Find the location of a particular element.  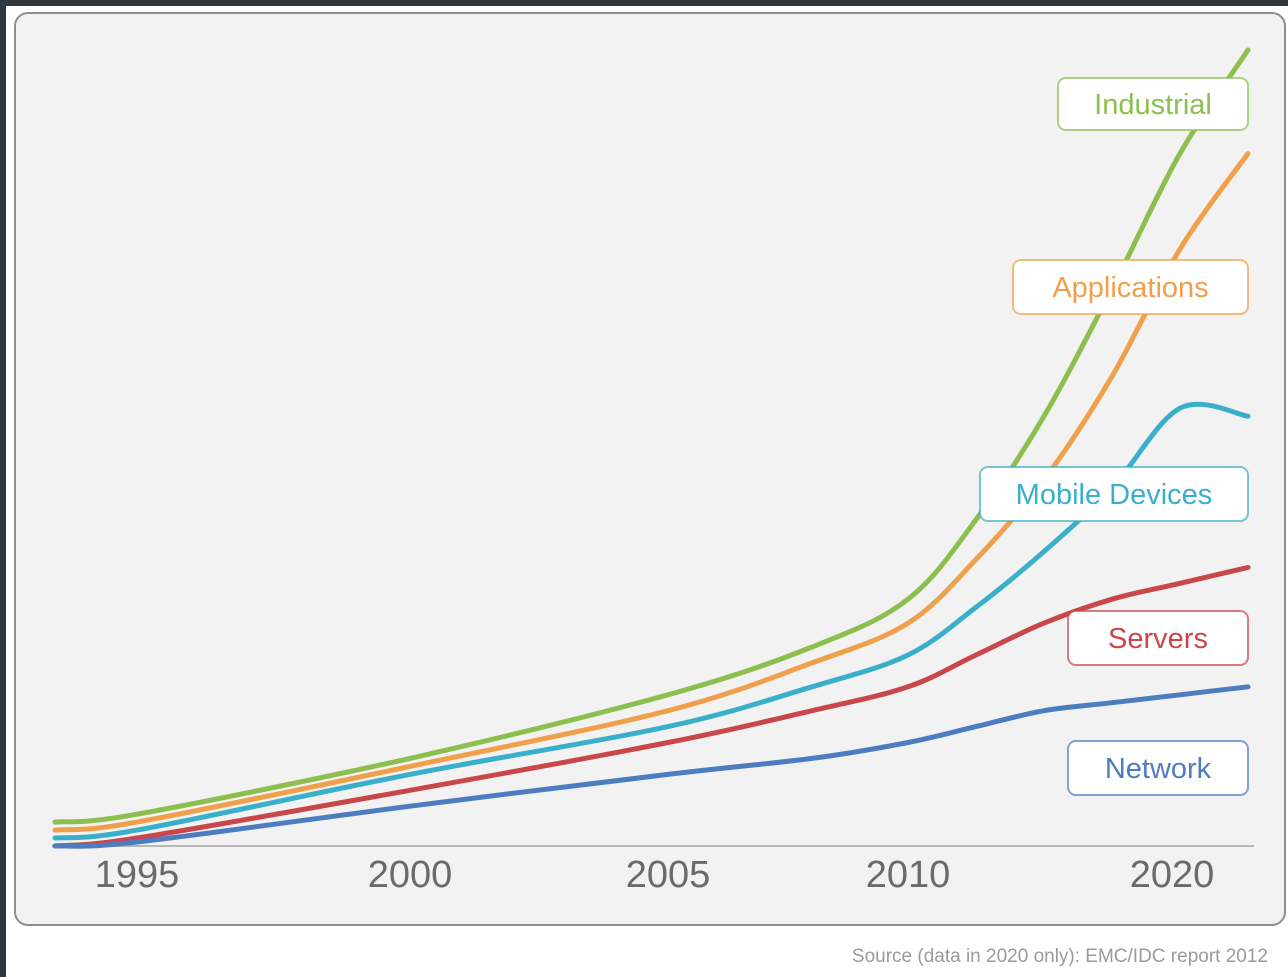

series-label-network: Network is located at coordinates (1158, 768).